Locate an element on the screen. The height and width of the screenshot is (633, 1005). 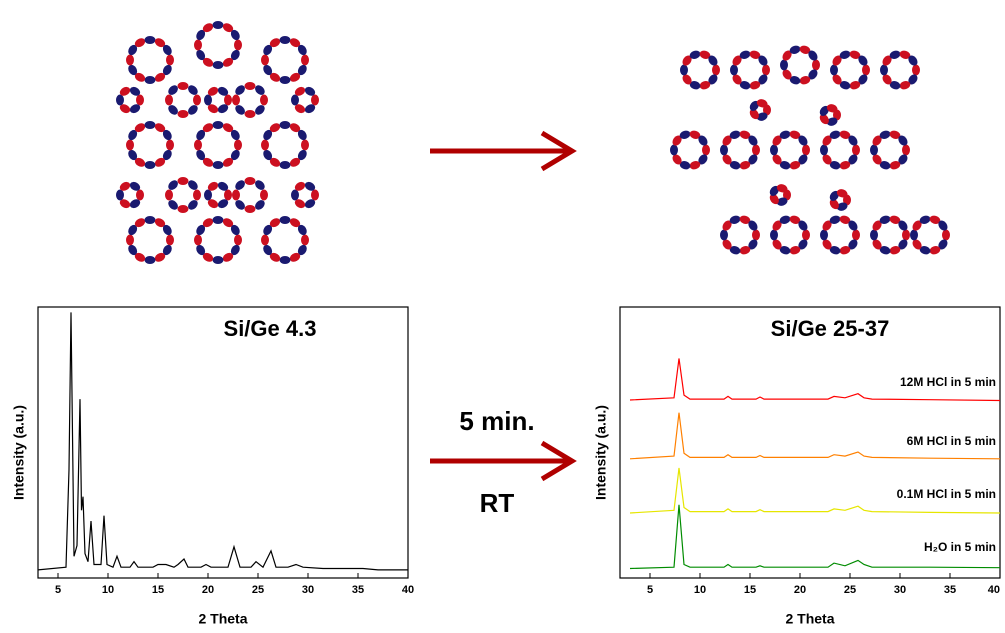
arrow-top is located at coordinates (503, 151).